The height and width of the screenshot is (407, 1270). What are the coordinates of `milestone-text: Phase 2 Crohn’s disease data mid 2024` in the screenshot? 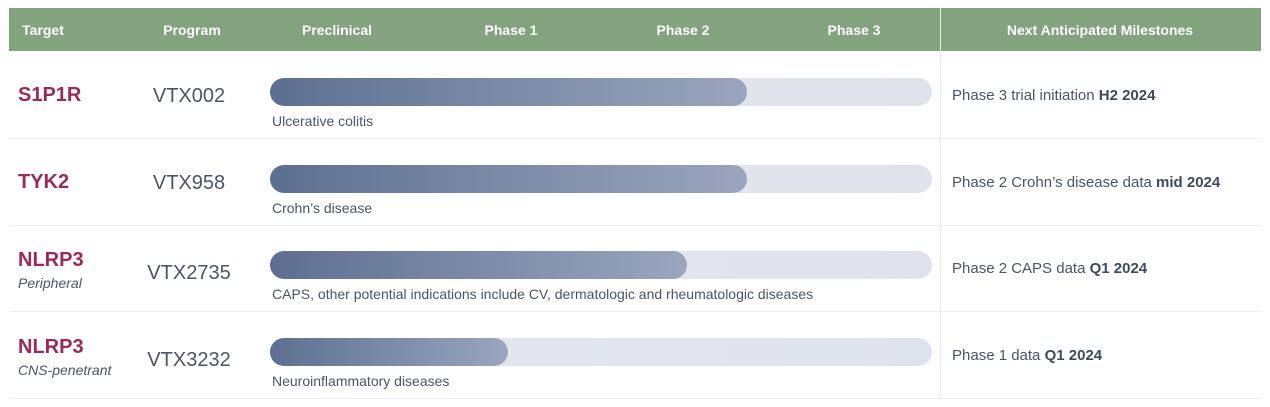 It's located at (1086, 182).